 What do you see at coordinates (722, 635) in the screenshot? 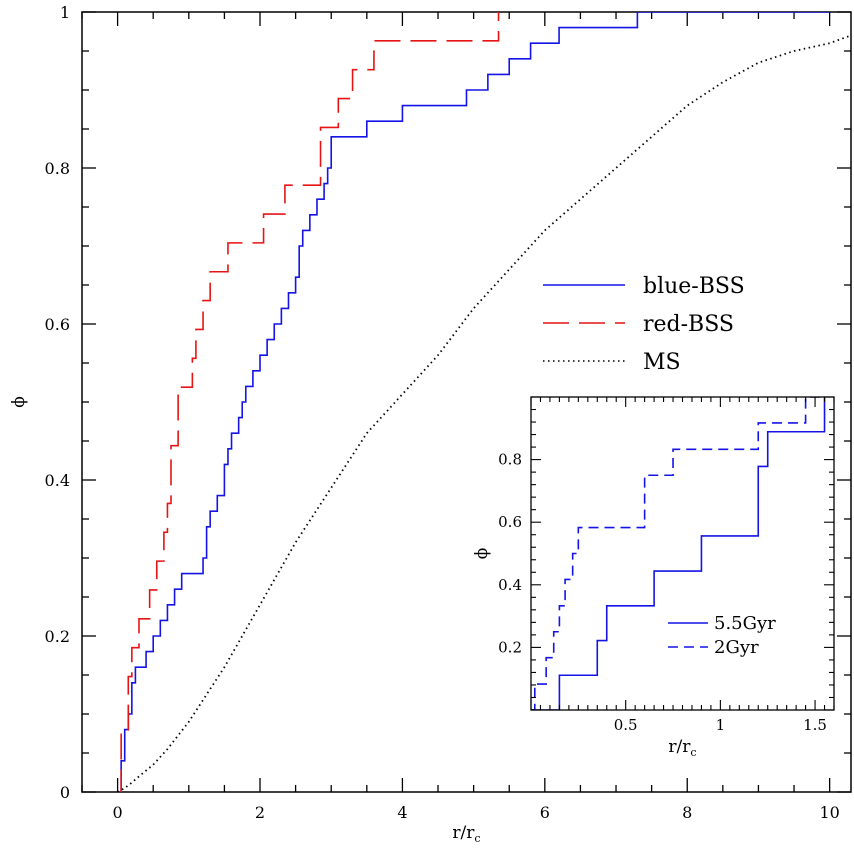
I see `inset-legend: 5.5Gyr 2Gyr` at bounding box center [722, 635].